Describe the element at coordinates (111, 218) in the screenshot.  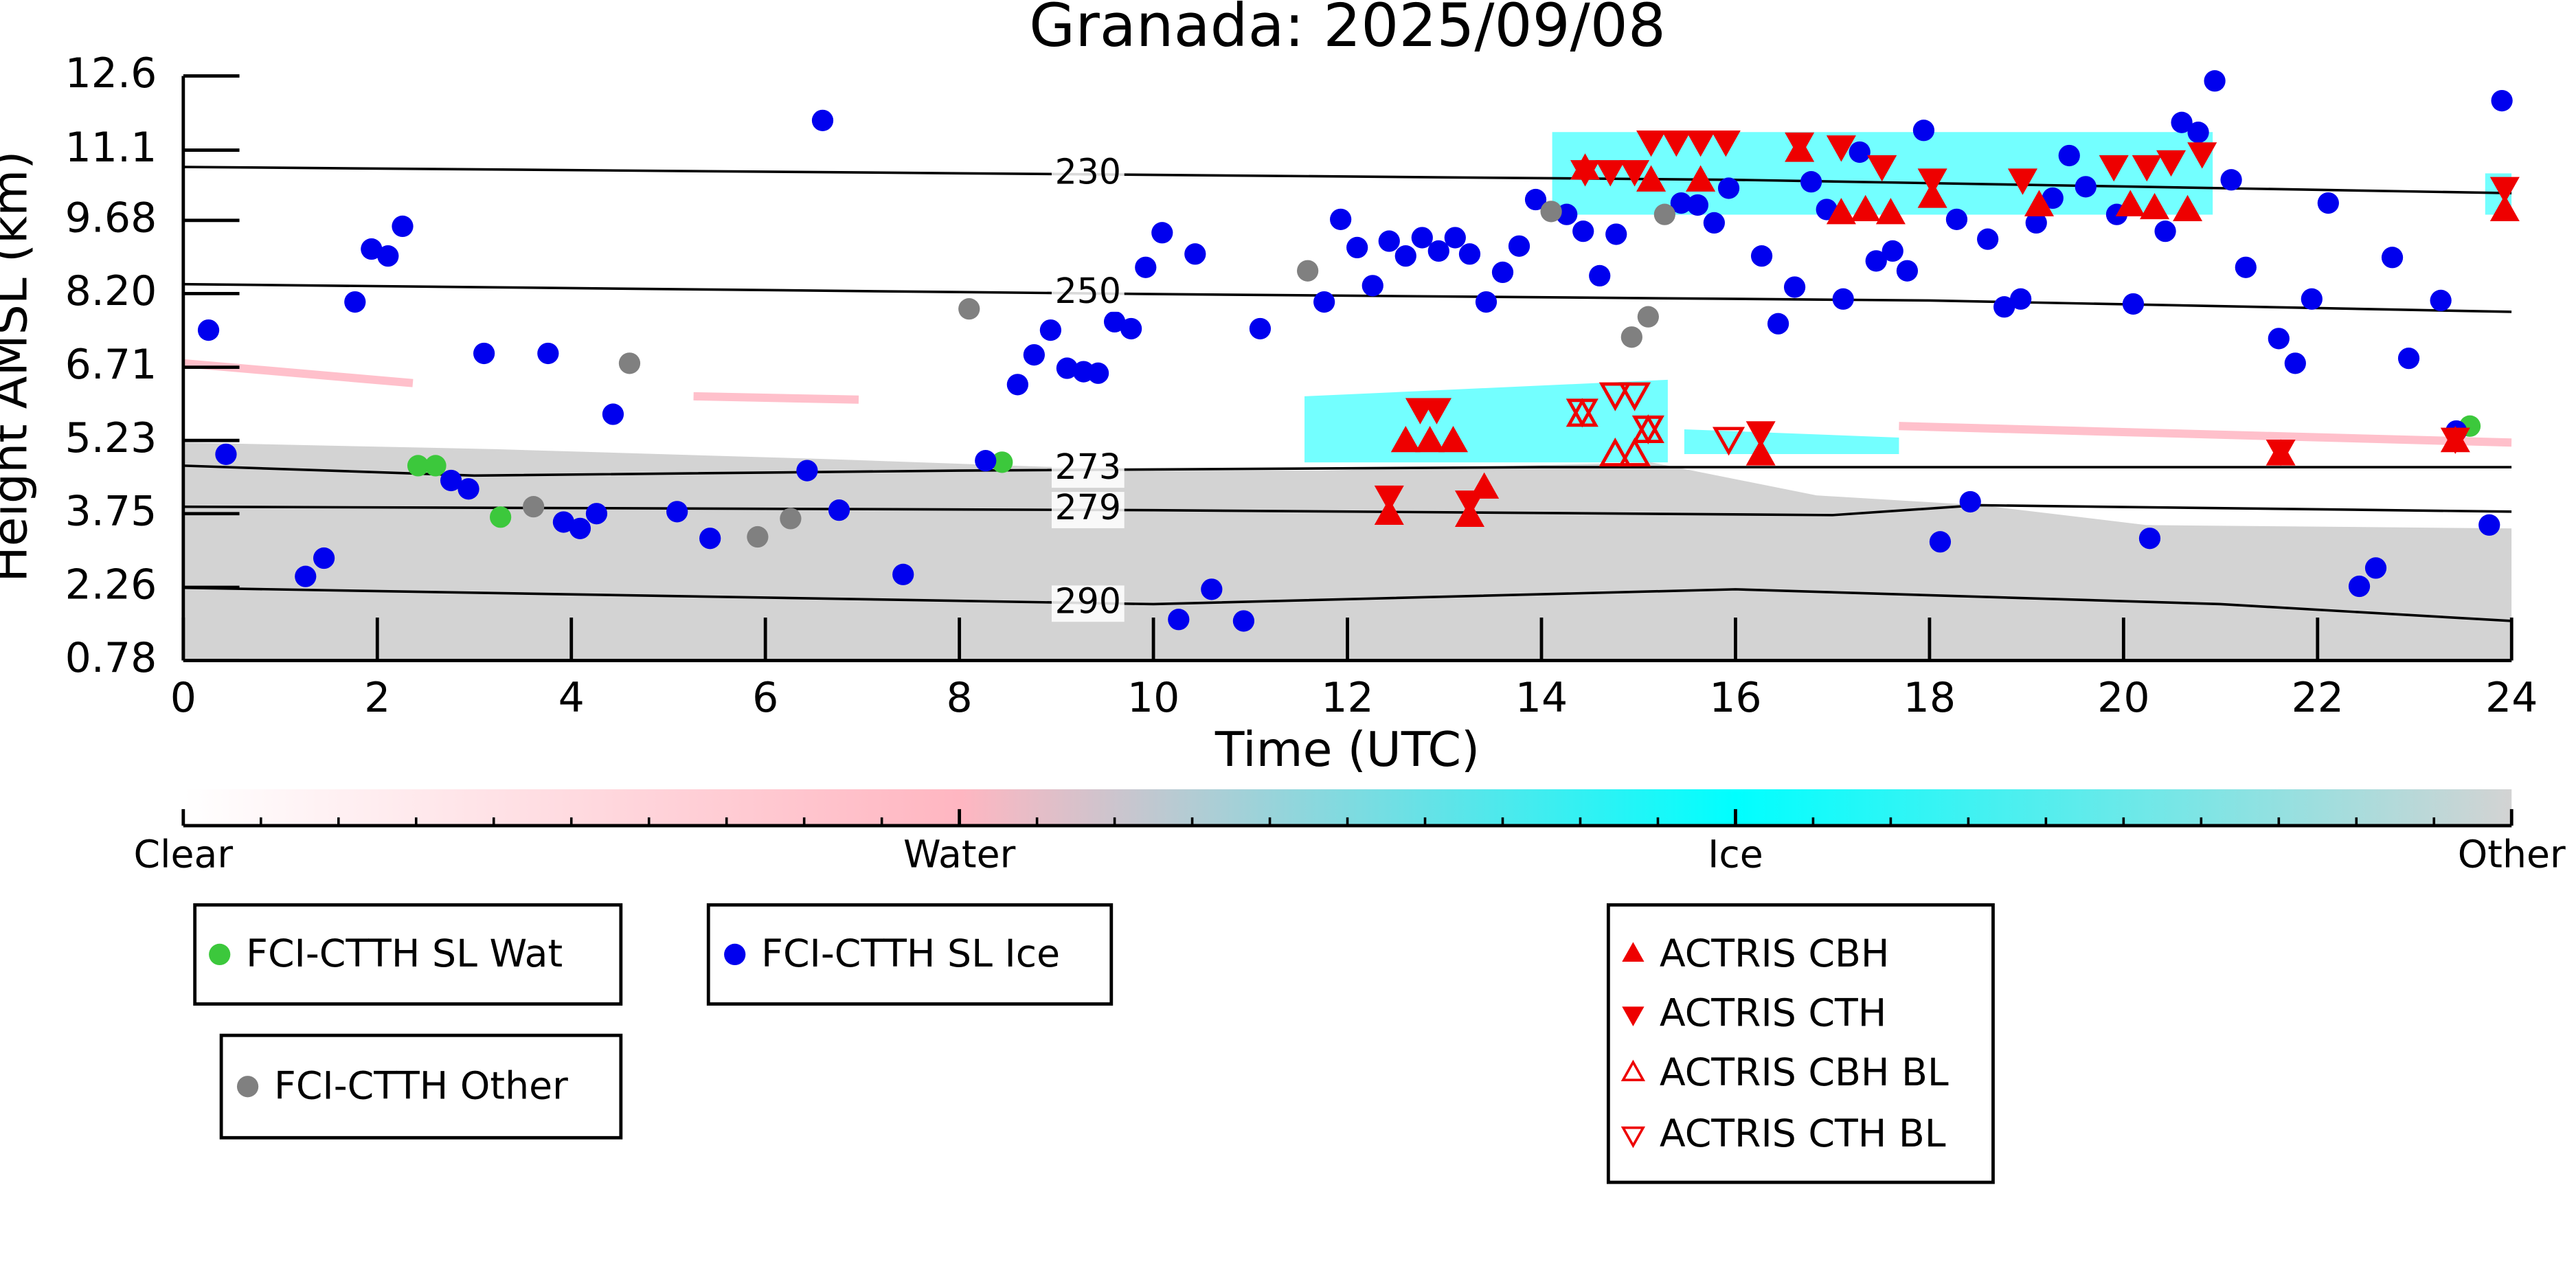
I see `y-tick-label: 9.68` at that location.